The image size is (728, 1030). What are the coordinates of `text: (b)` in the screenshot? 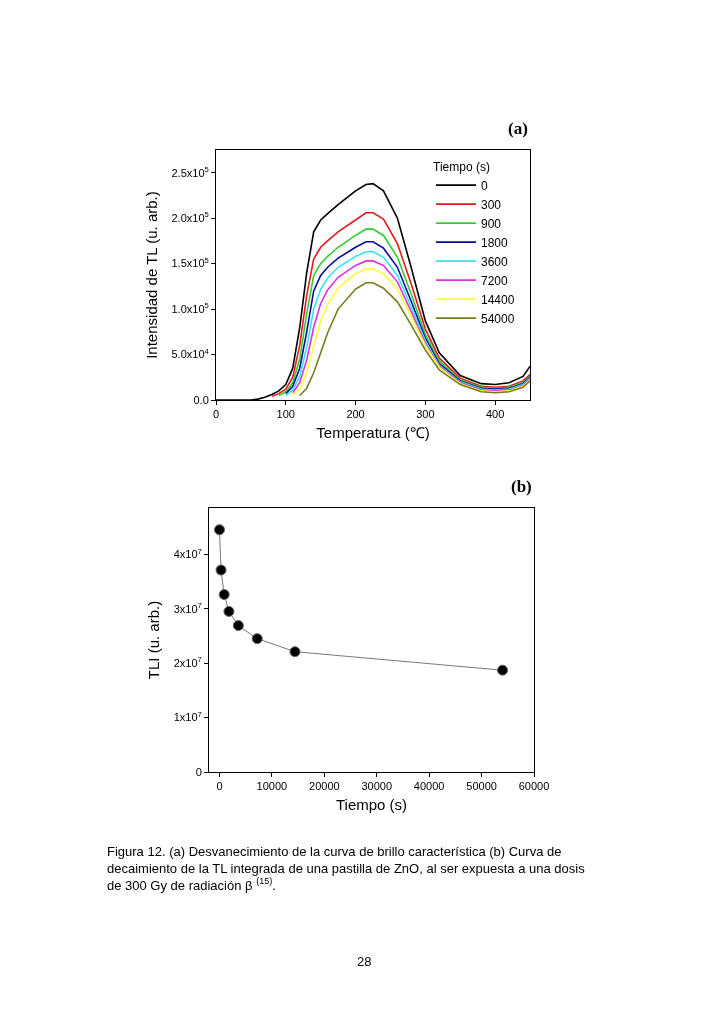 It's located at (521, 486).